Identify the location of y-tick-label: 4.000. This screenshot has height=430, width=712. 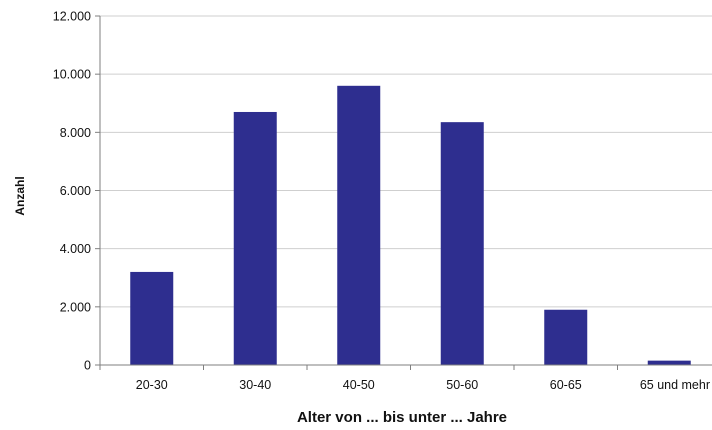
(75, 249).